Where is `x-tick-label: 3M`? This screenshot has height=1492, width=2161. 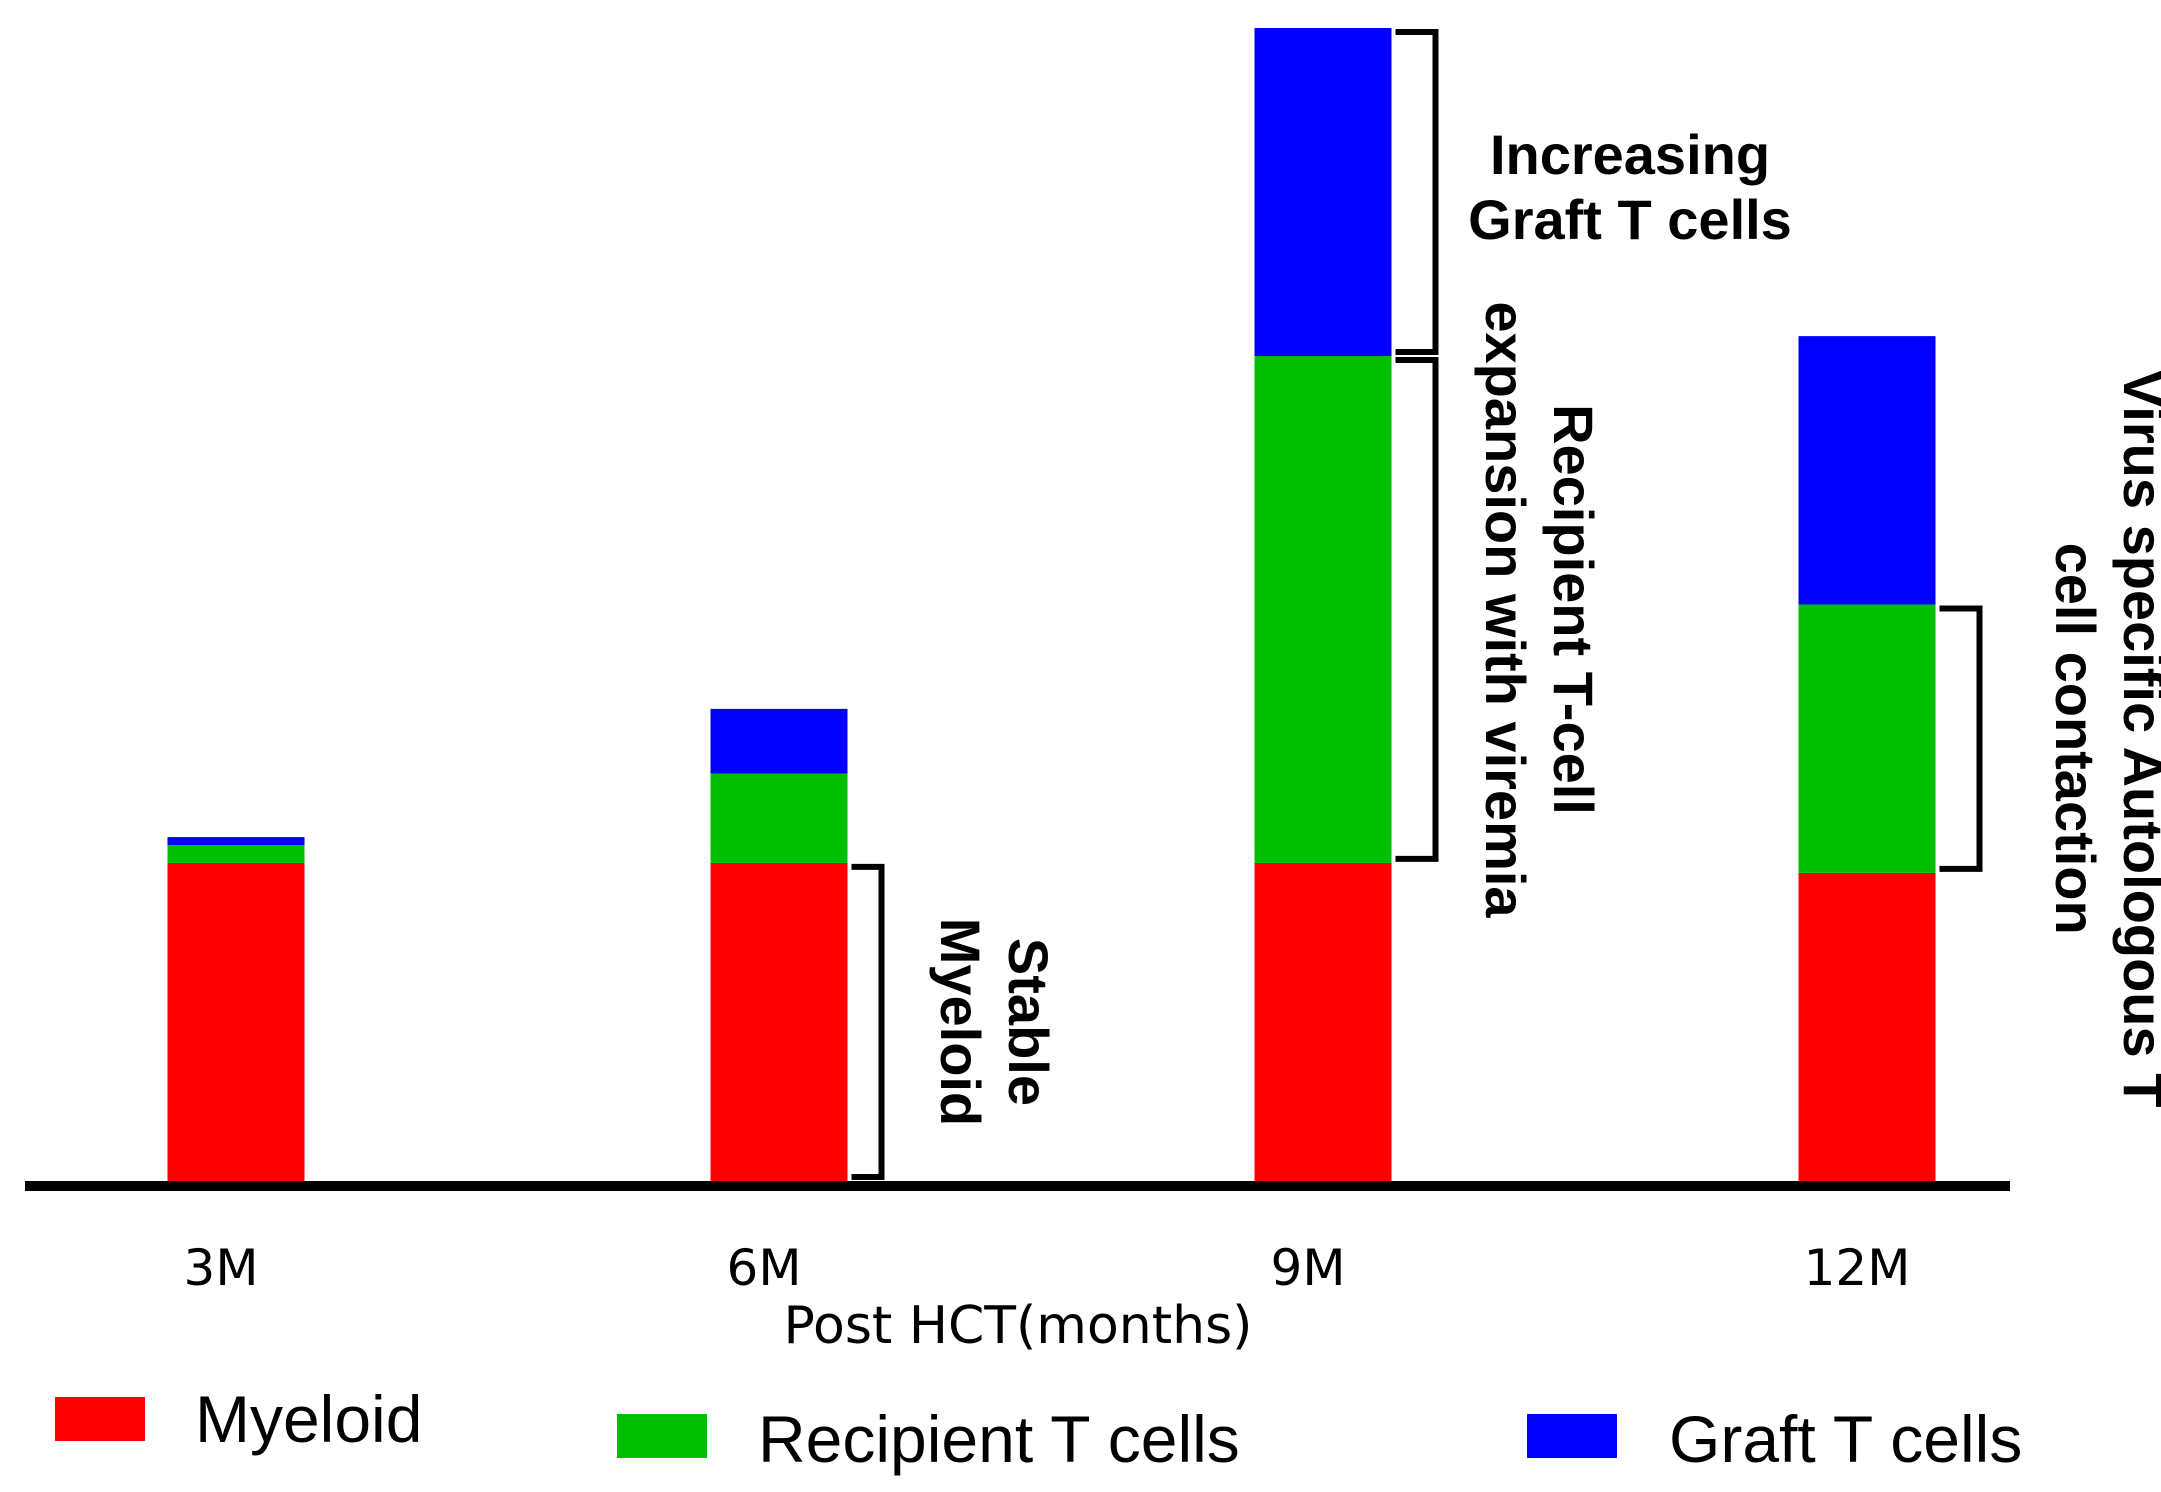 x-tick-label: 3M is located at coordinates (221, 1268).